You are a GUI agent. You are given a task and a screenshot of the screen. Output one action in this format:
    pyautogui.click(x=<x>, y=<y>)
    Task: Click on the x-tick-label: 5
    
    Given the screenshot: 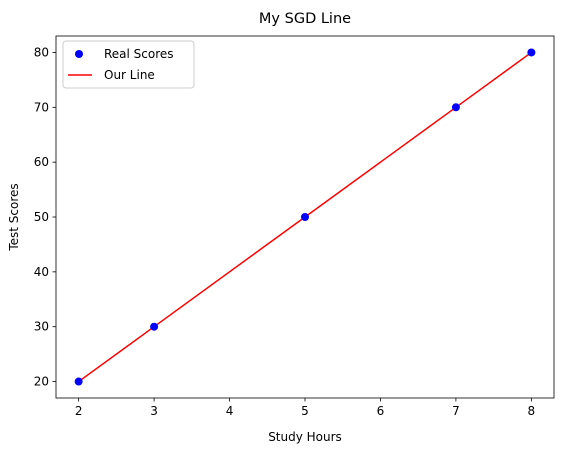 What is the action you would take?
    pyautogui.click(x=305, y=411)
    